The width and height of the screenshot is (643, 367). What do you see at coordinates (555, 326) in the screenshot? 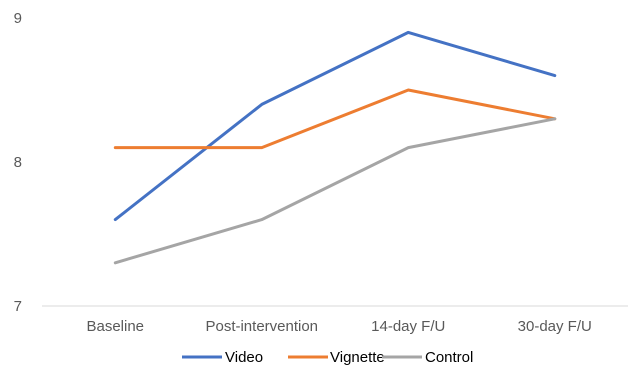
I see `x-tick-label: 30-day F/U` at bounding box center [555, 326].